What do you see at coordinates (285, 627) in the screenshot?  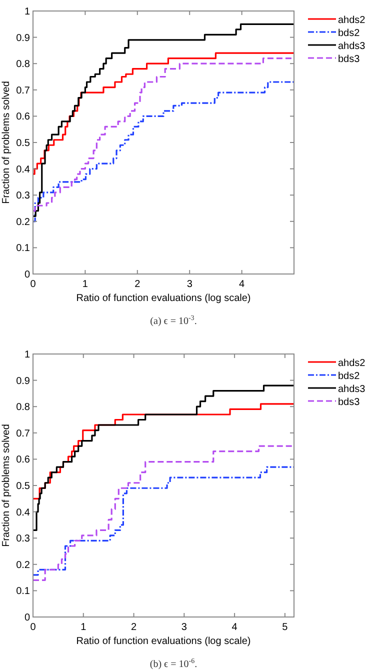 I see `x-tick-label: 5` at bounding box center [285, 627].